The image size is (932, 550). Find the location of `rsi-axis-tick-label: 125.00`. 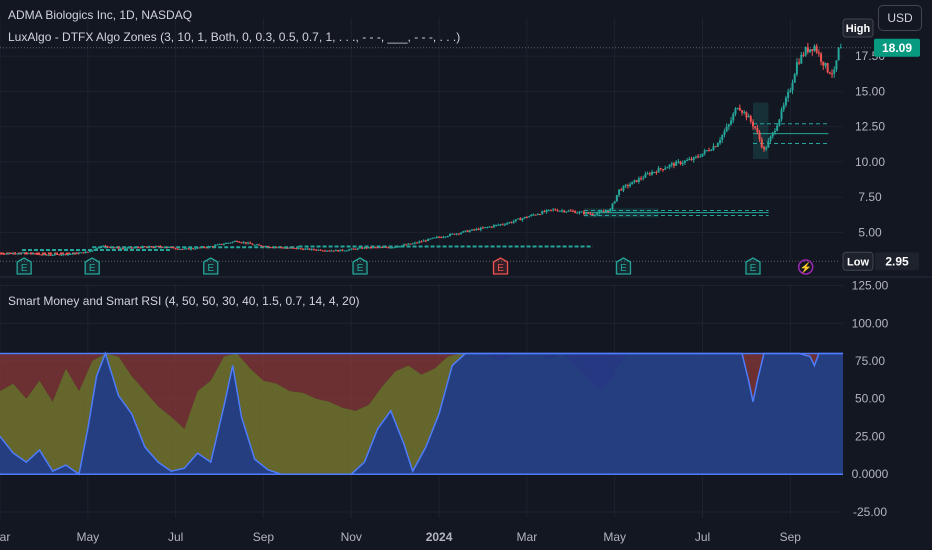

rsi-axis-tick-label: 125.00 is located at coordinates (870, 286).